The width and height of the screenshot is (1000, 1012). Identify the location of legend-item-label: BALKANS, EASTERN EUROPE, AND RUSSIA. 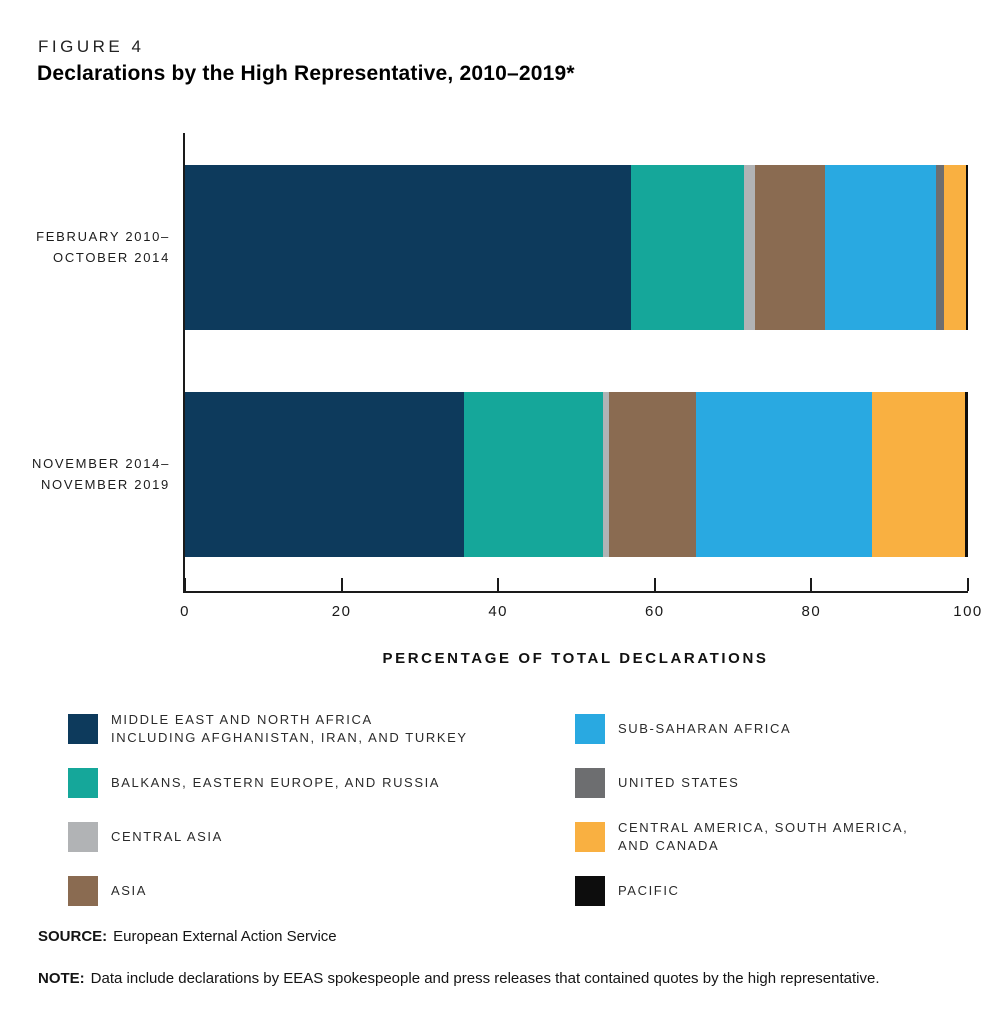
(276, 782).